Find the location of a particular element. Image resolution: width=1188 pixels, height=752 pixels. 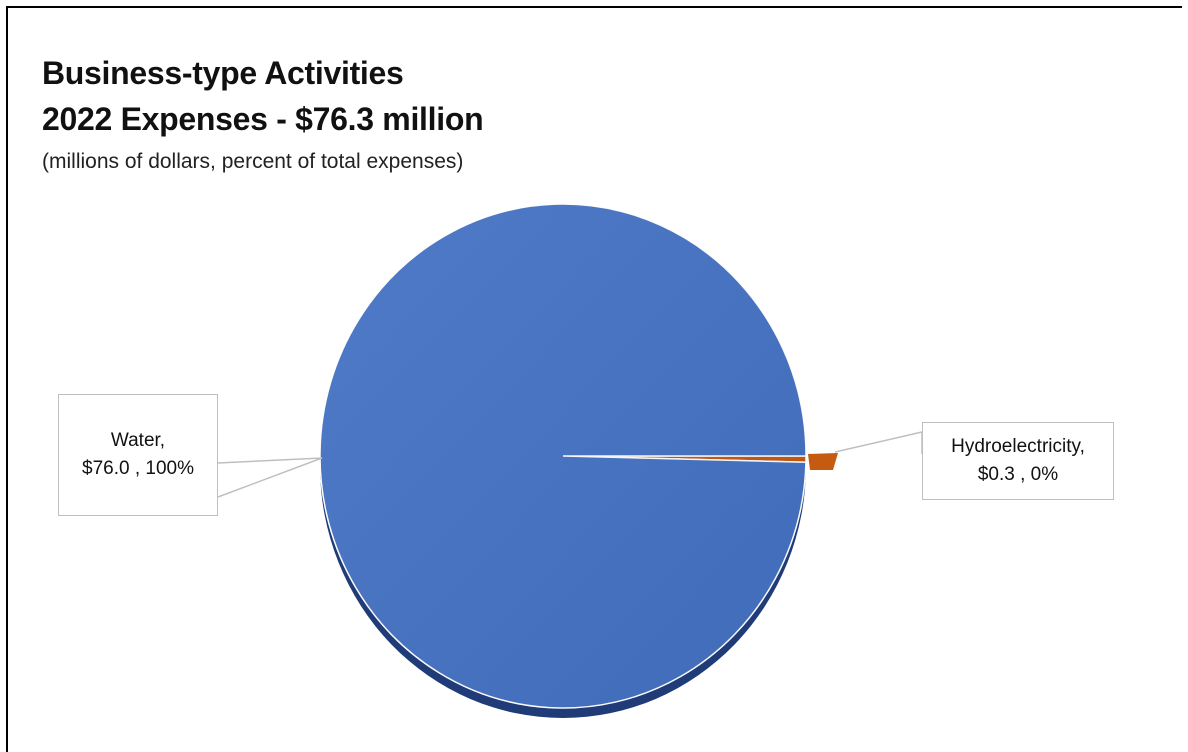

chart-title-line-2: 2022 Expenses - $76.3 million is located at coordinates (263, 119).